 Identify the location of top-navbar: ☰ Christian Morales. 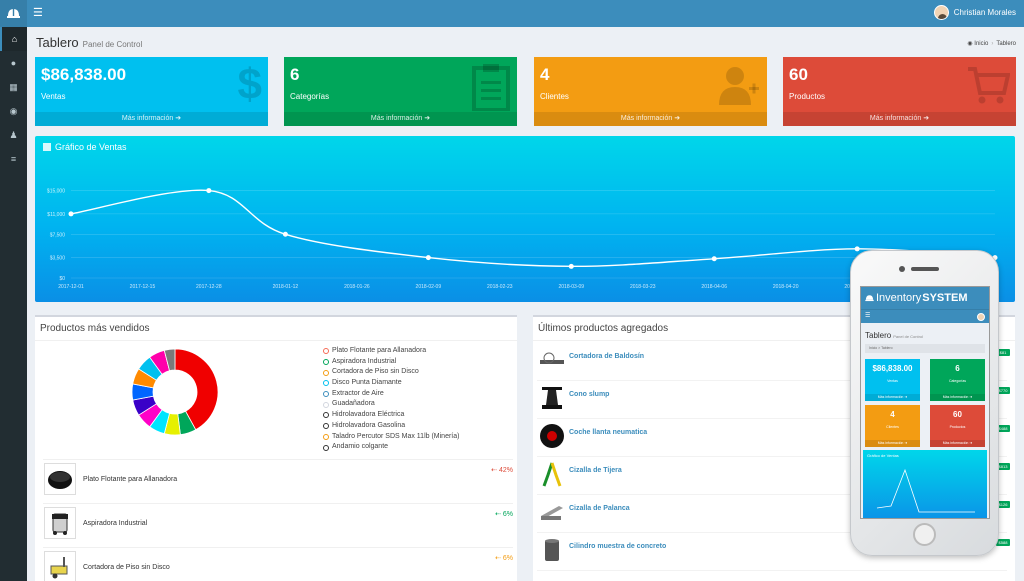
(512, 13).